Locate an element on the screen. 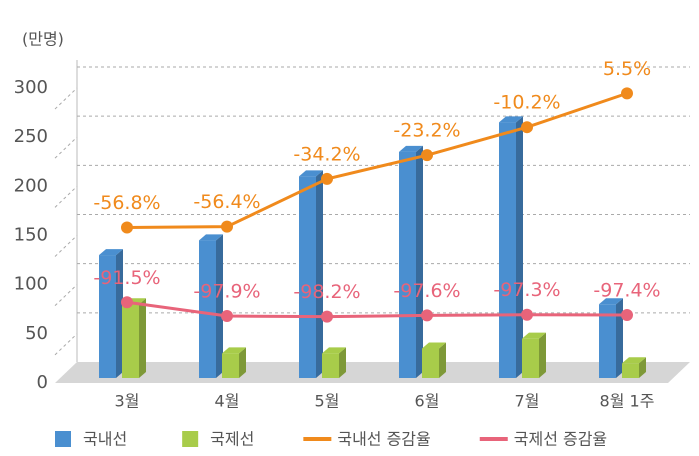  x-tick-label: 4월 is located at coordinates (227, 401).